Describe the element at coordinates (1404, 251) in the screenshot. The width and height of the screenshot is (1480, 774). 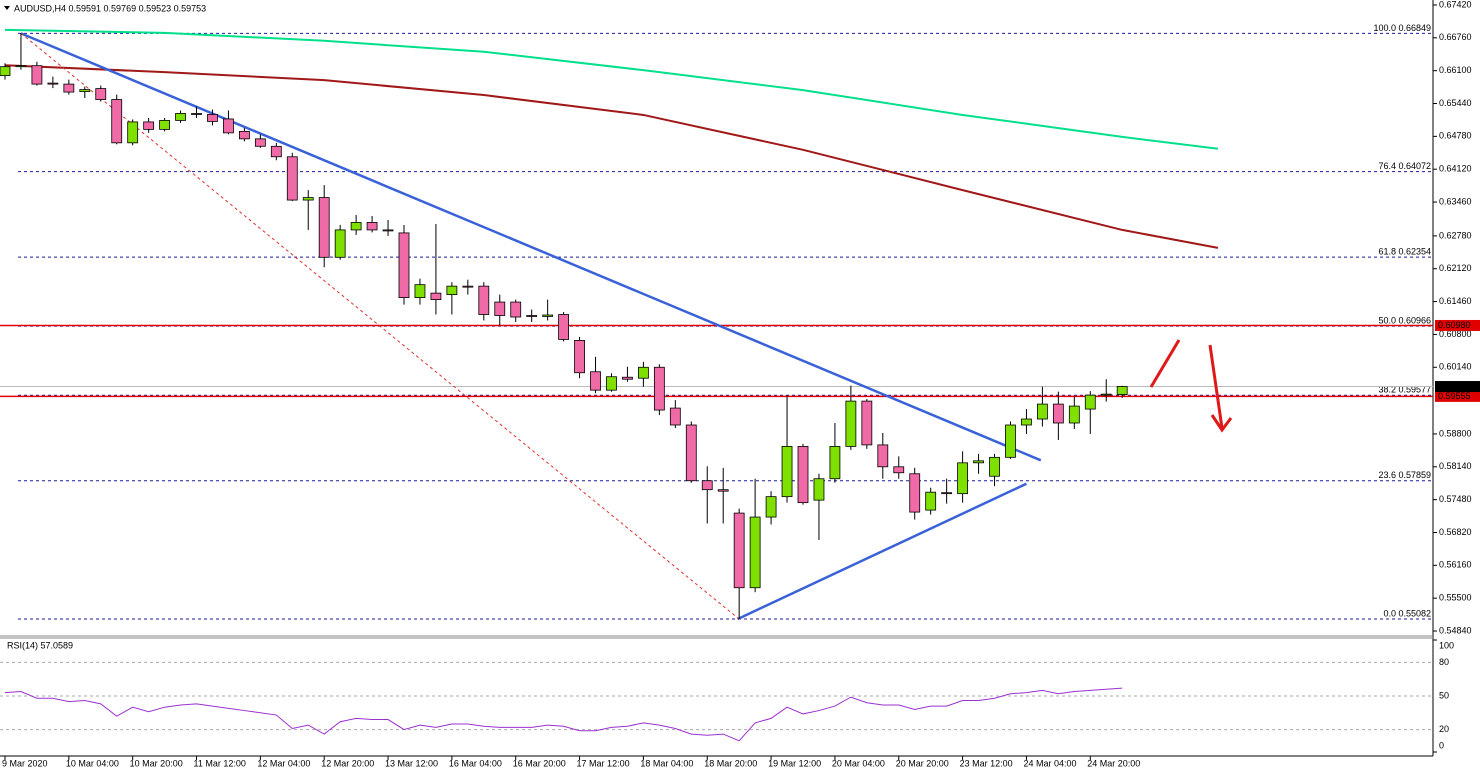
I see `fib-label: 61.8 0.62354` at that location.